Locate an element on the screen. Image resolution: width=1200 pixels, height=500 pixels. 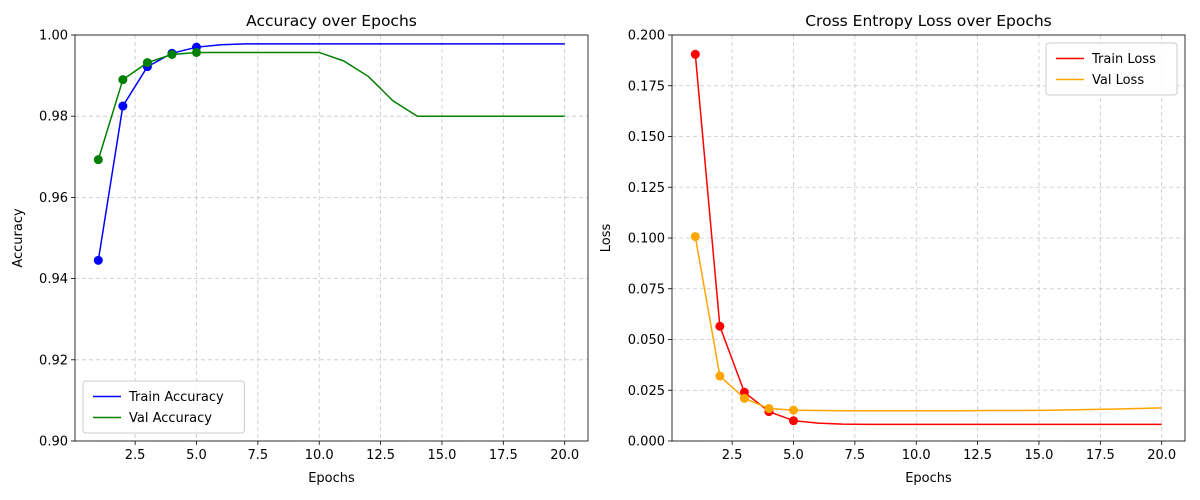
y-tick-label: 0.94 is located at coordinates (53, 279).